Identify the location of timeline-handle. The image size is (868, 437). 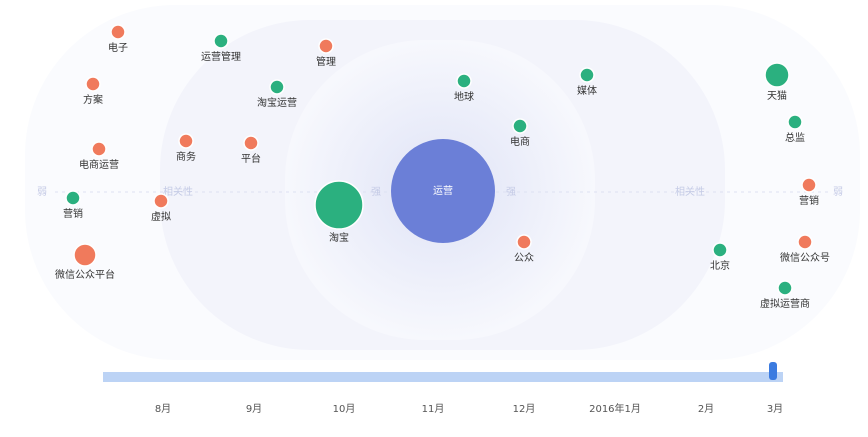
(773, 371).